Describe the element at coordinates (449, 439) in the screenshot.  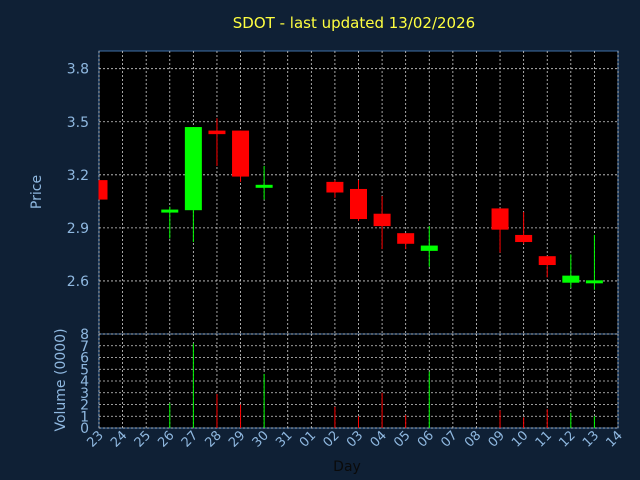
I see `x-tick-label: 07` at that location.